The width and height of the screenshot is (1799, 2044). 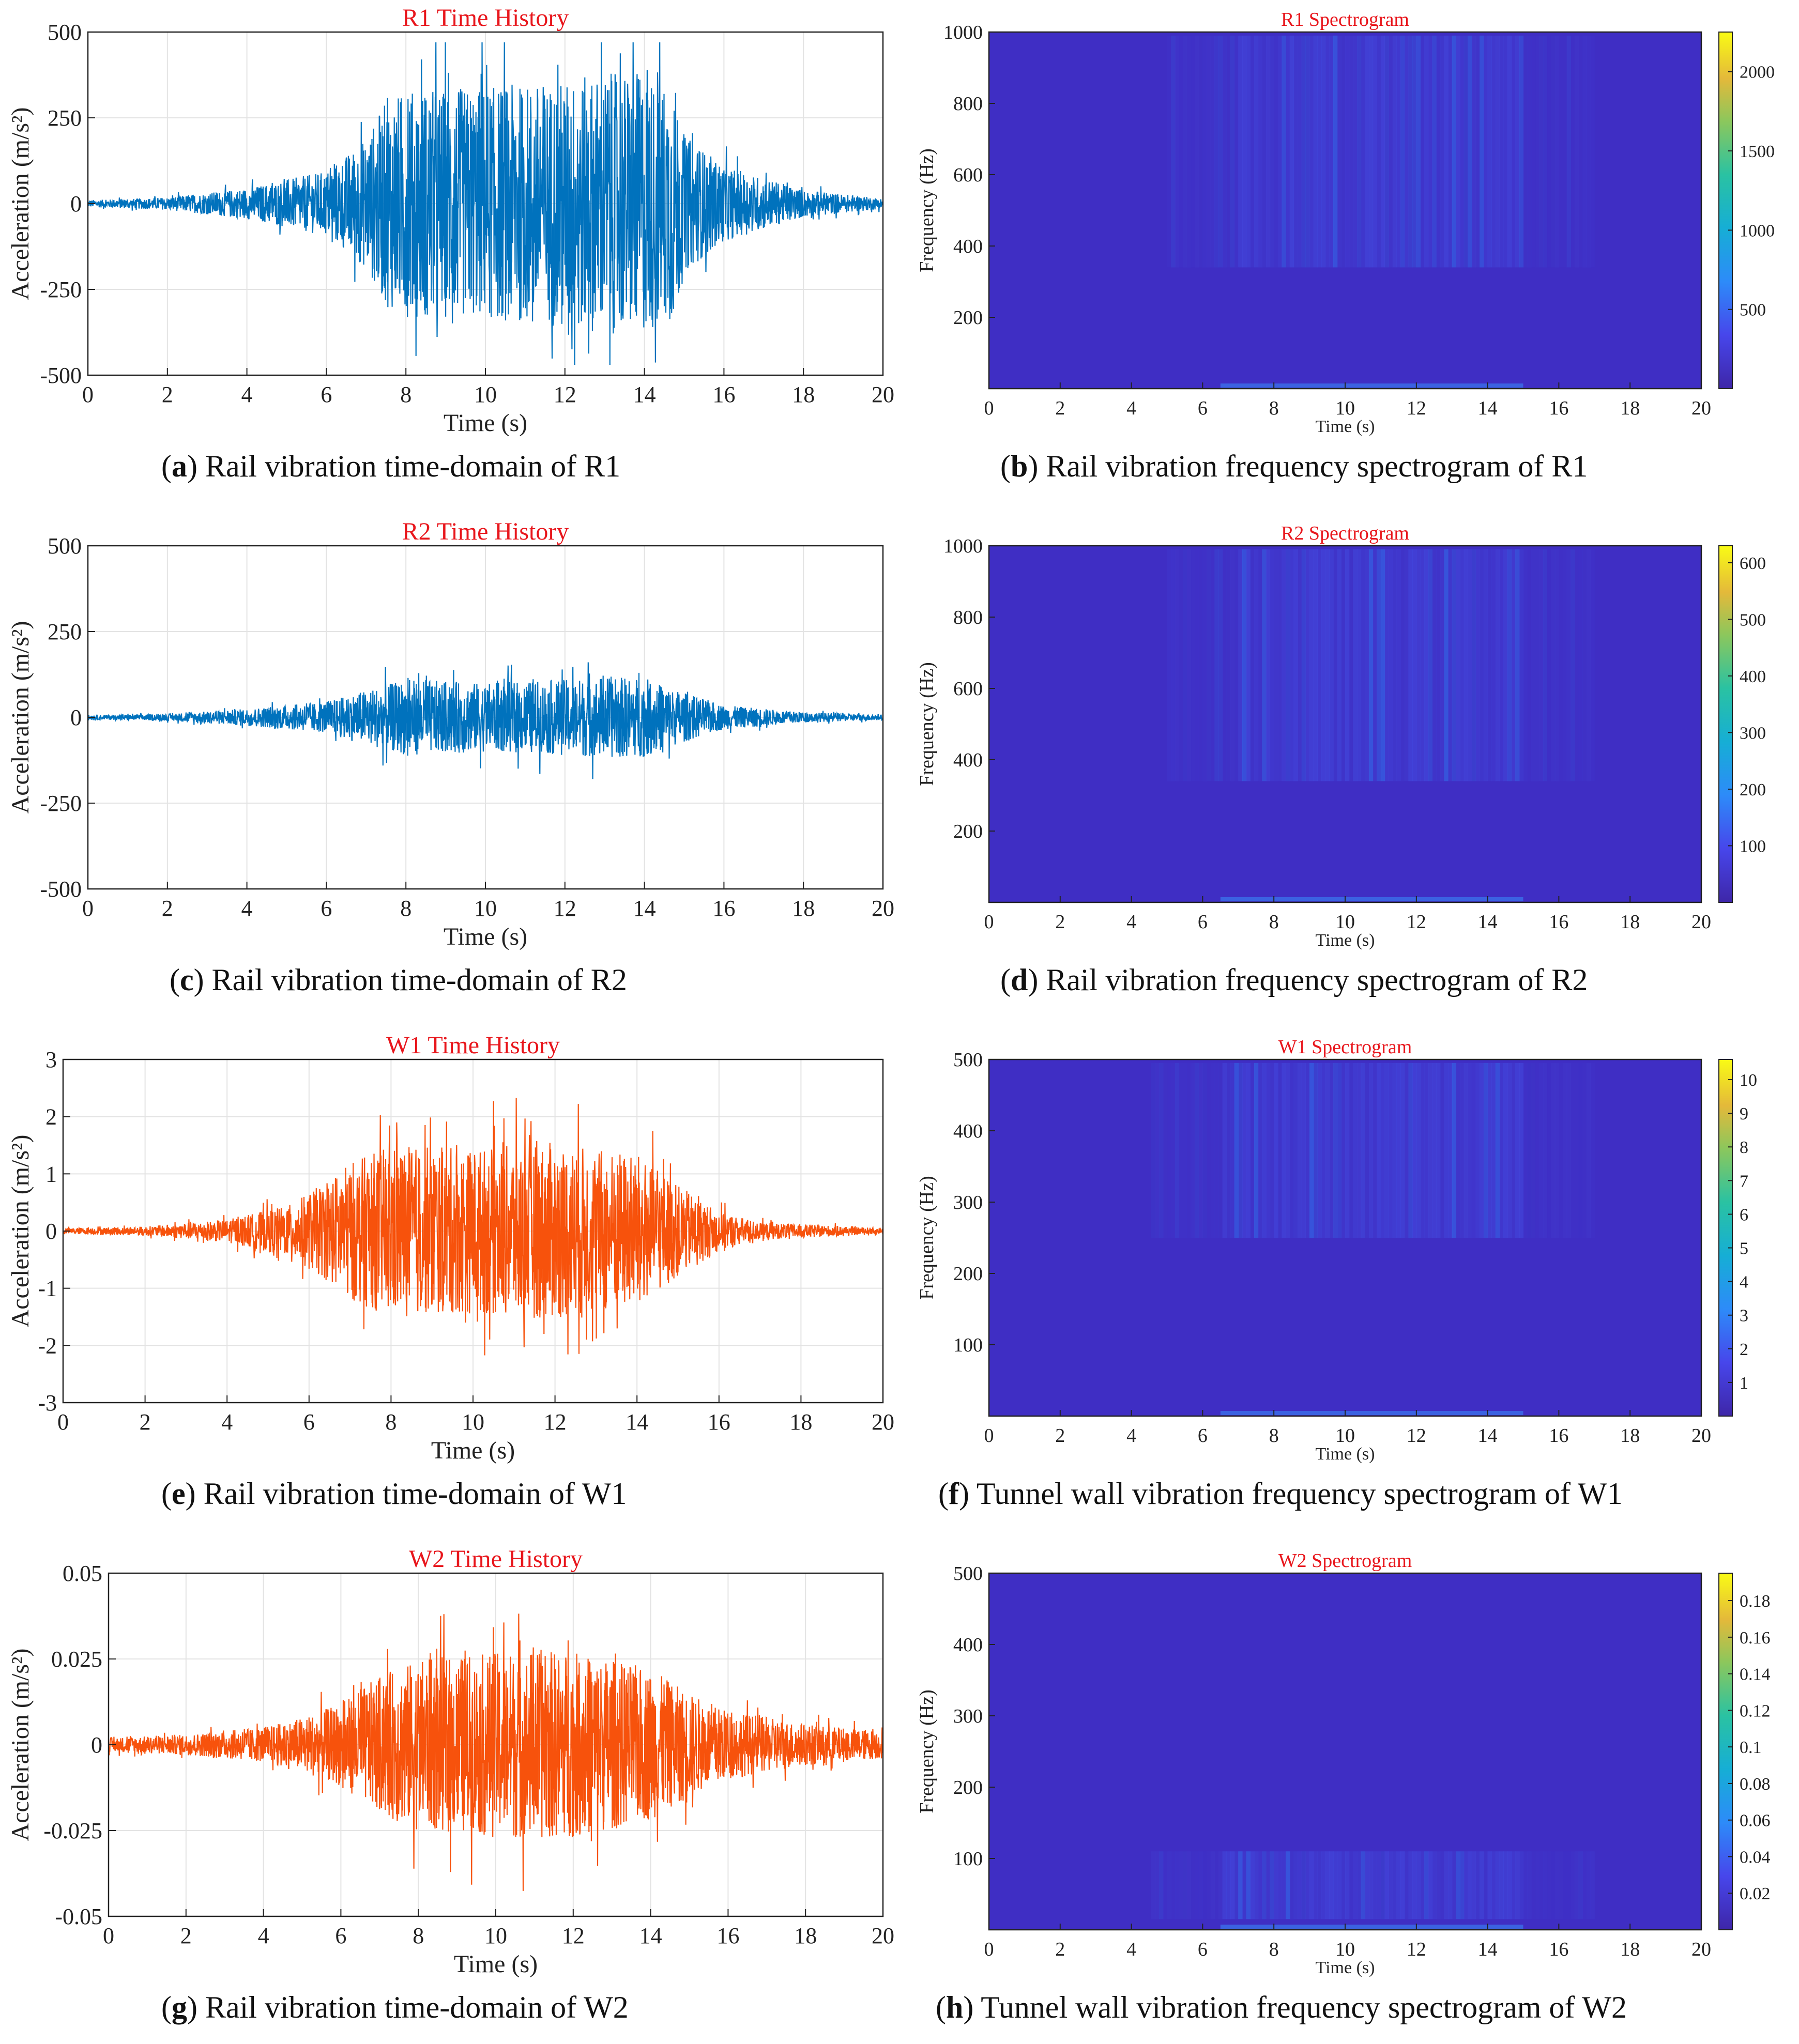 I want to click on y-tick-label: 500, so click(x=968, y=1060).